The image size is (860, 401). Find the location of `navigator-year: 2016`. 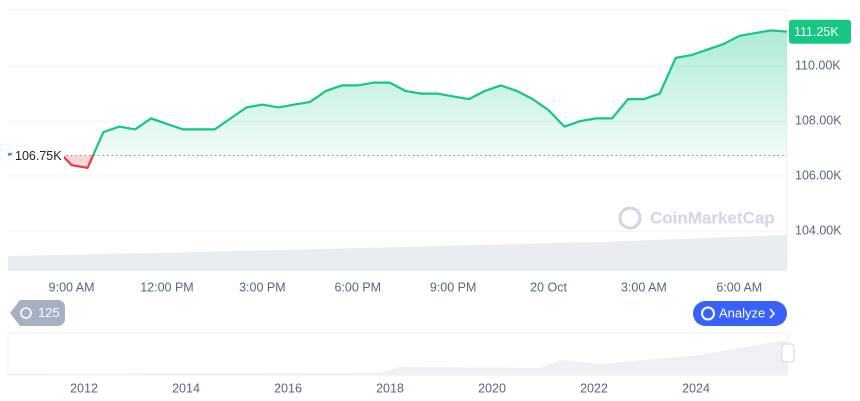

navigator-year: 2016 is located at coordinates (288, 388).